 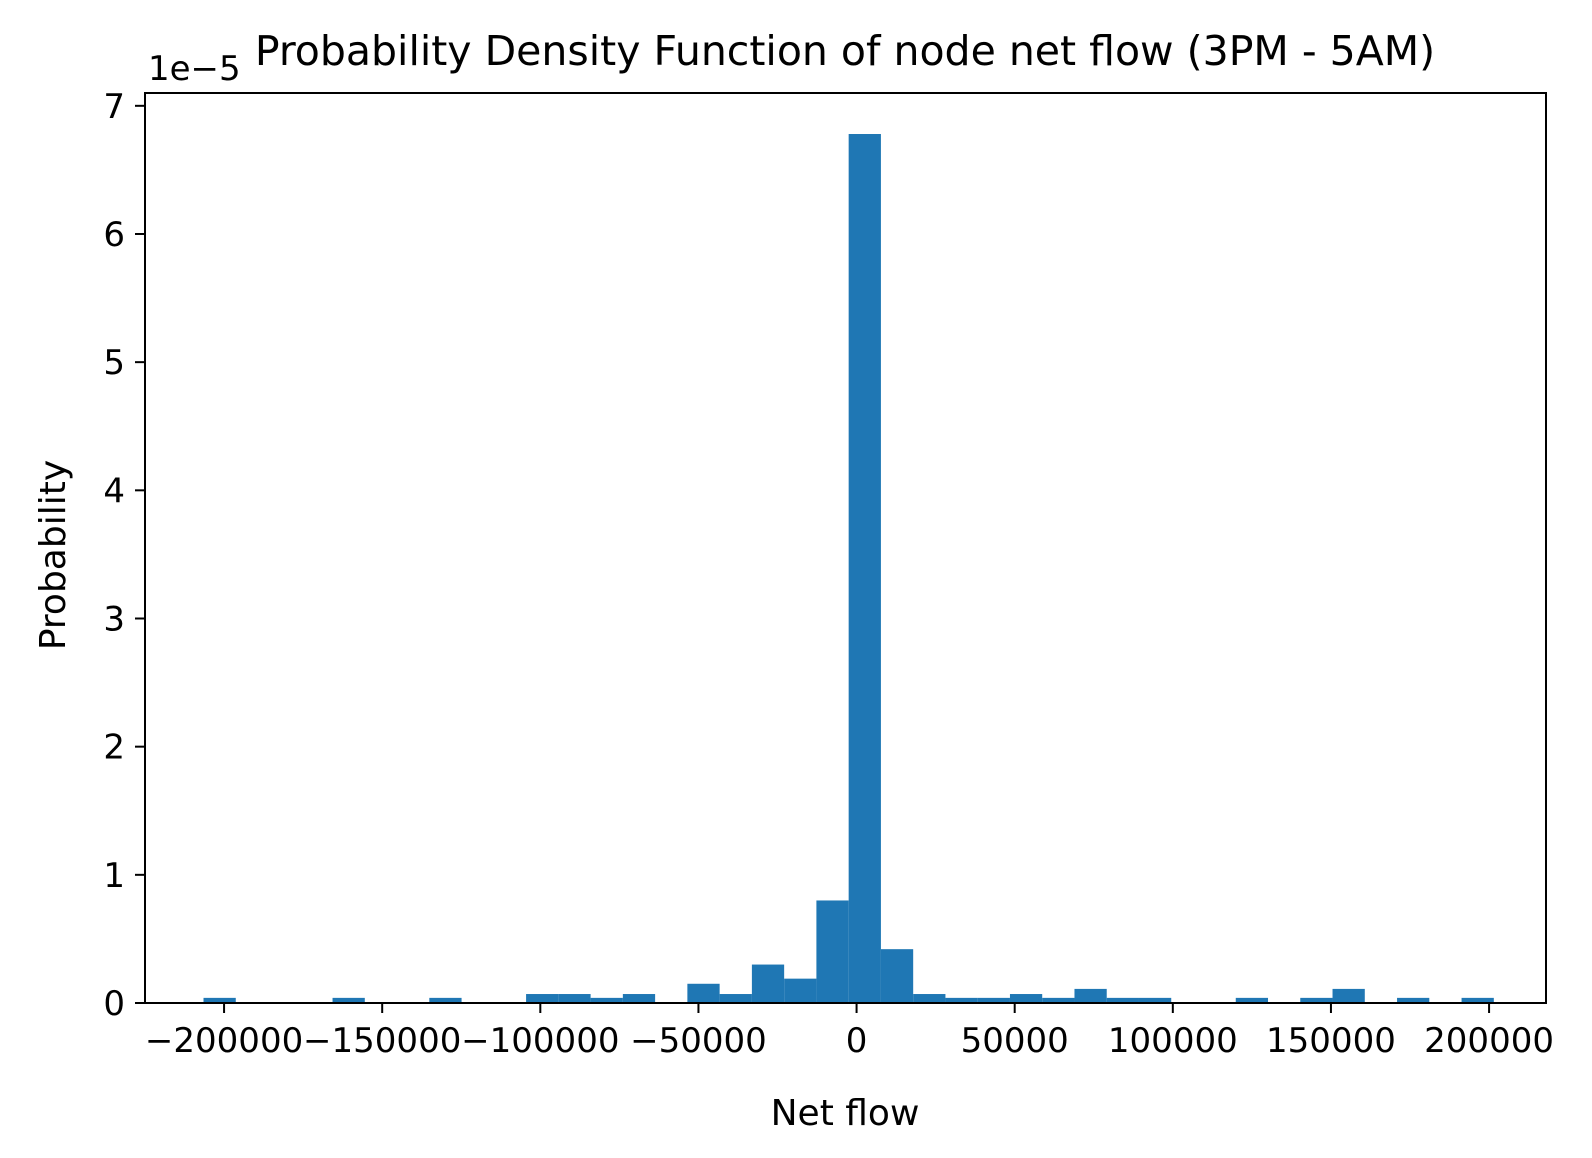 I want to click on y-tick-label: 5, so click(x=114, y=363).